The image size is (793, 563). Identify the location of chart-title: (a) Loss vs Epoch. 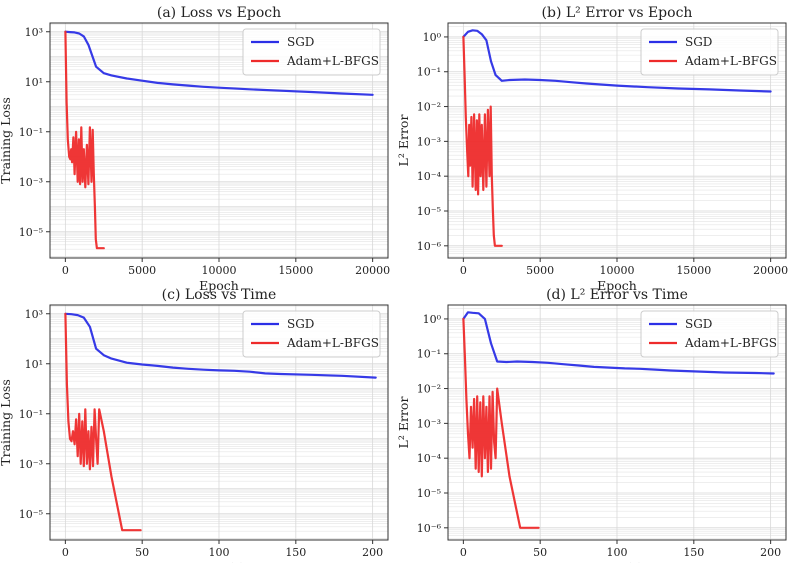
(219, 13).